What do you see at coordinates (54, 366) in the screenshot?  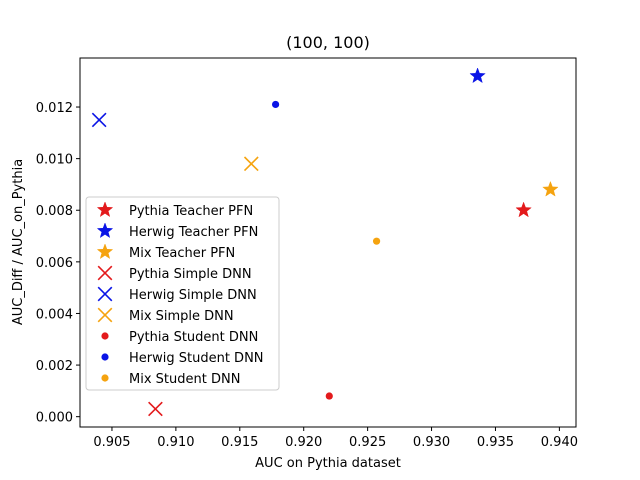 I see `y-tick-label: 0.002` at bounding box center [54, 366].